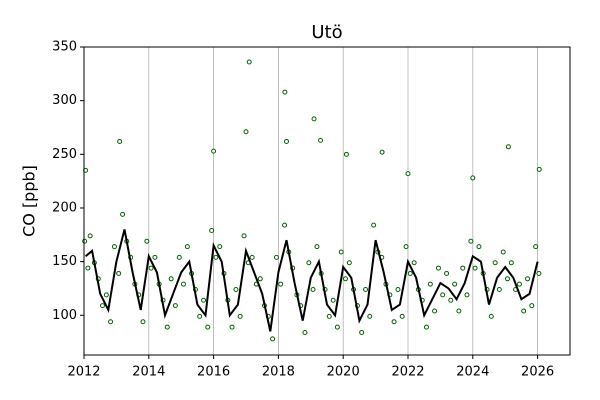  What do you see at coordinates (148, 372) in the screenshot?
I see `x-tick-label: 2014` at bounding box center [148, 372].